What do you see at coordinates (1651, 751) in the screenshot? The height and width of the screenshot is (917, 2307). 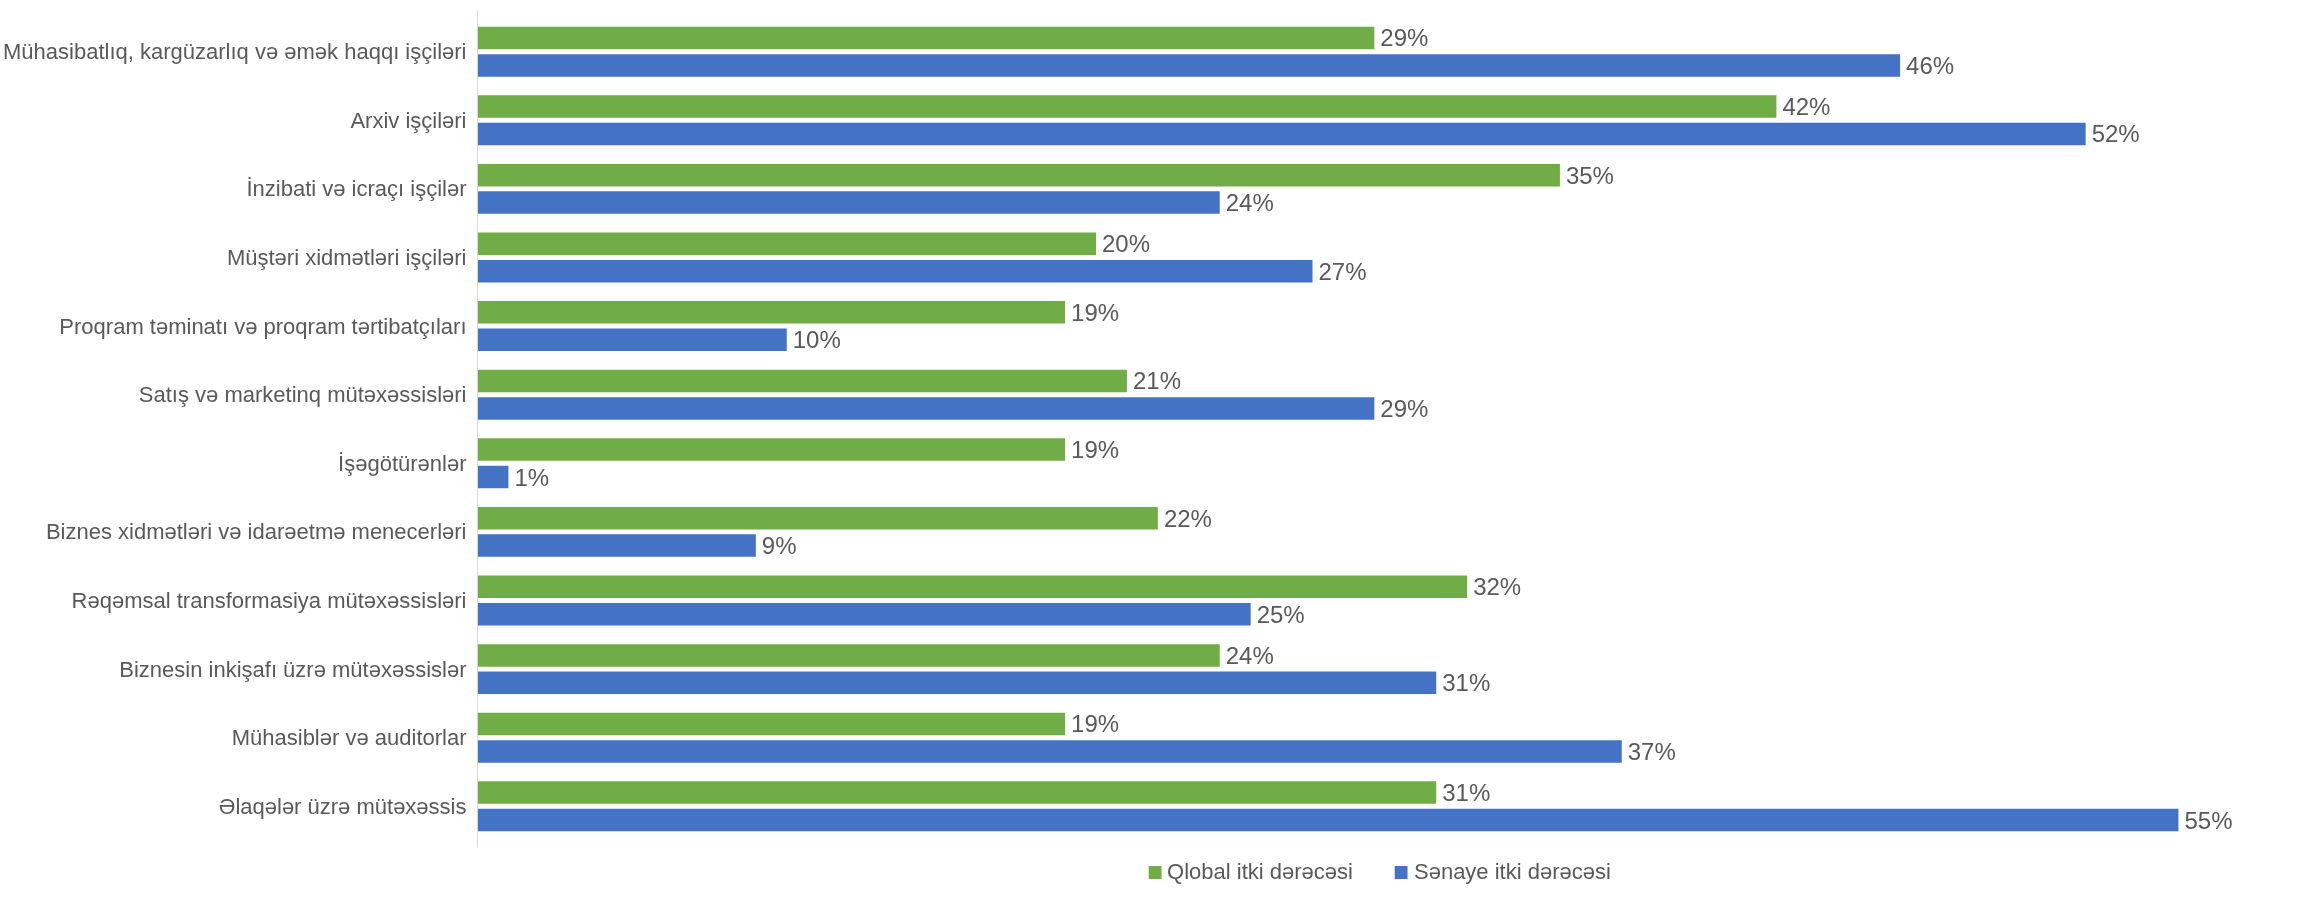 I see `data-label: 37%` at bounding box center [1651, 751].